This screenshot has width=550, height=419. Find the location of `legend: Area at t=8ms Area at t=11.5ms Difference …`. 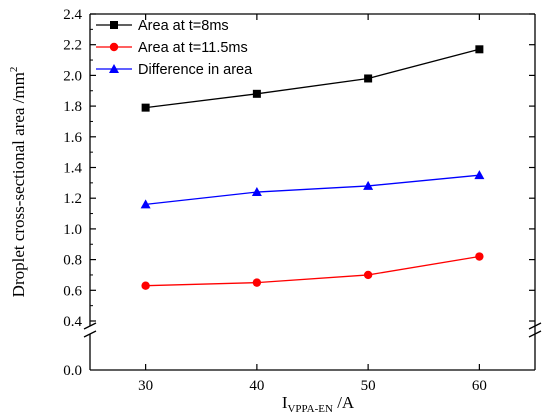

legend: Area at t=8ms Area at t=11.5ms Difference … is located at coordinates (174, 48).